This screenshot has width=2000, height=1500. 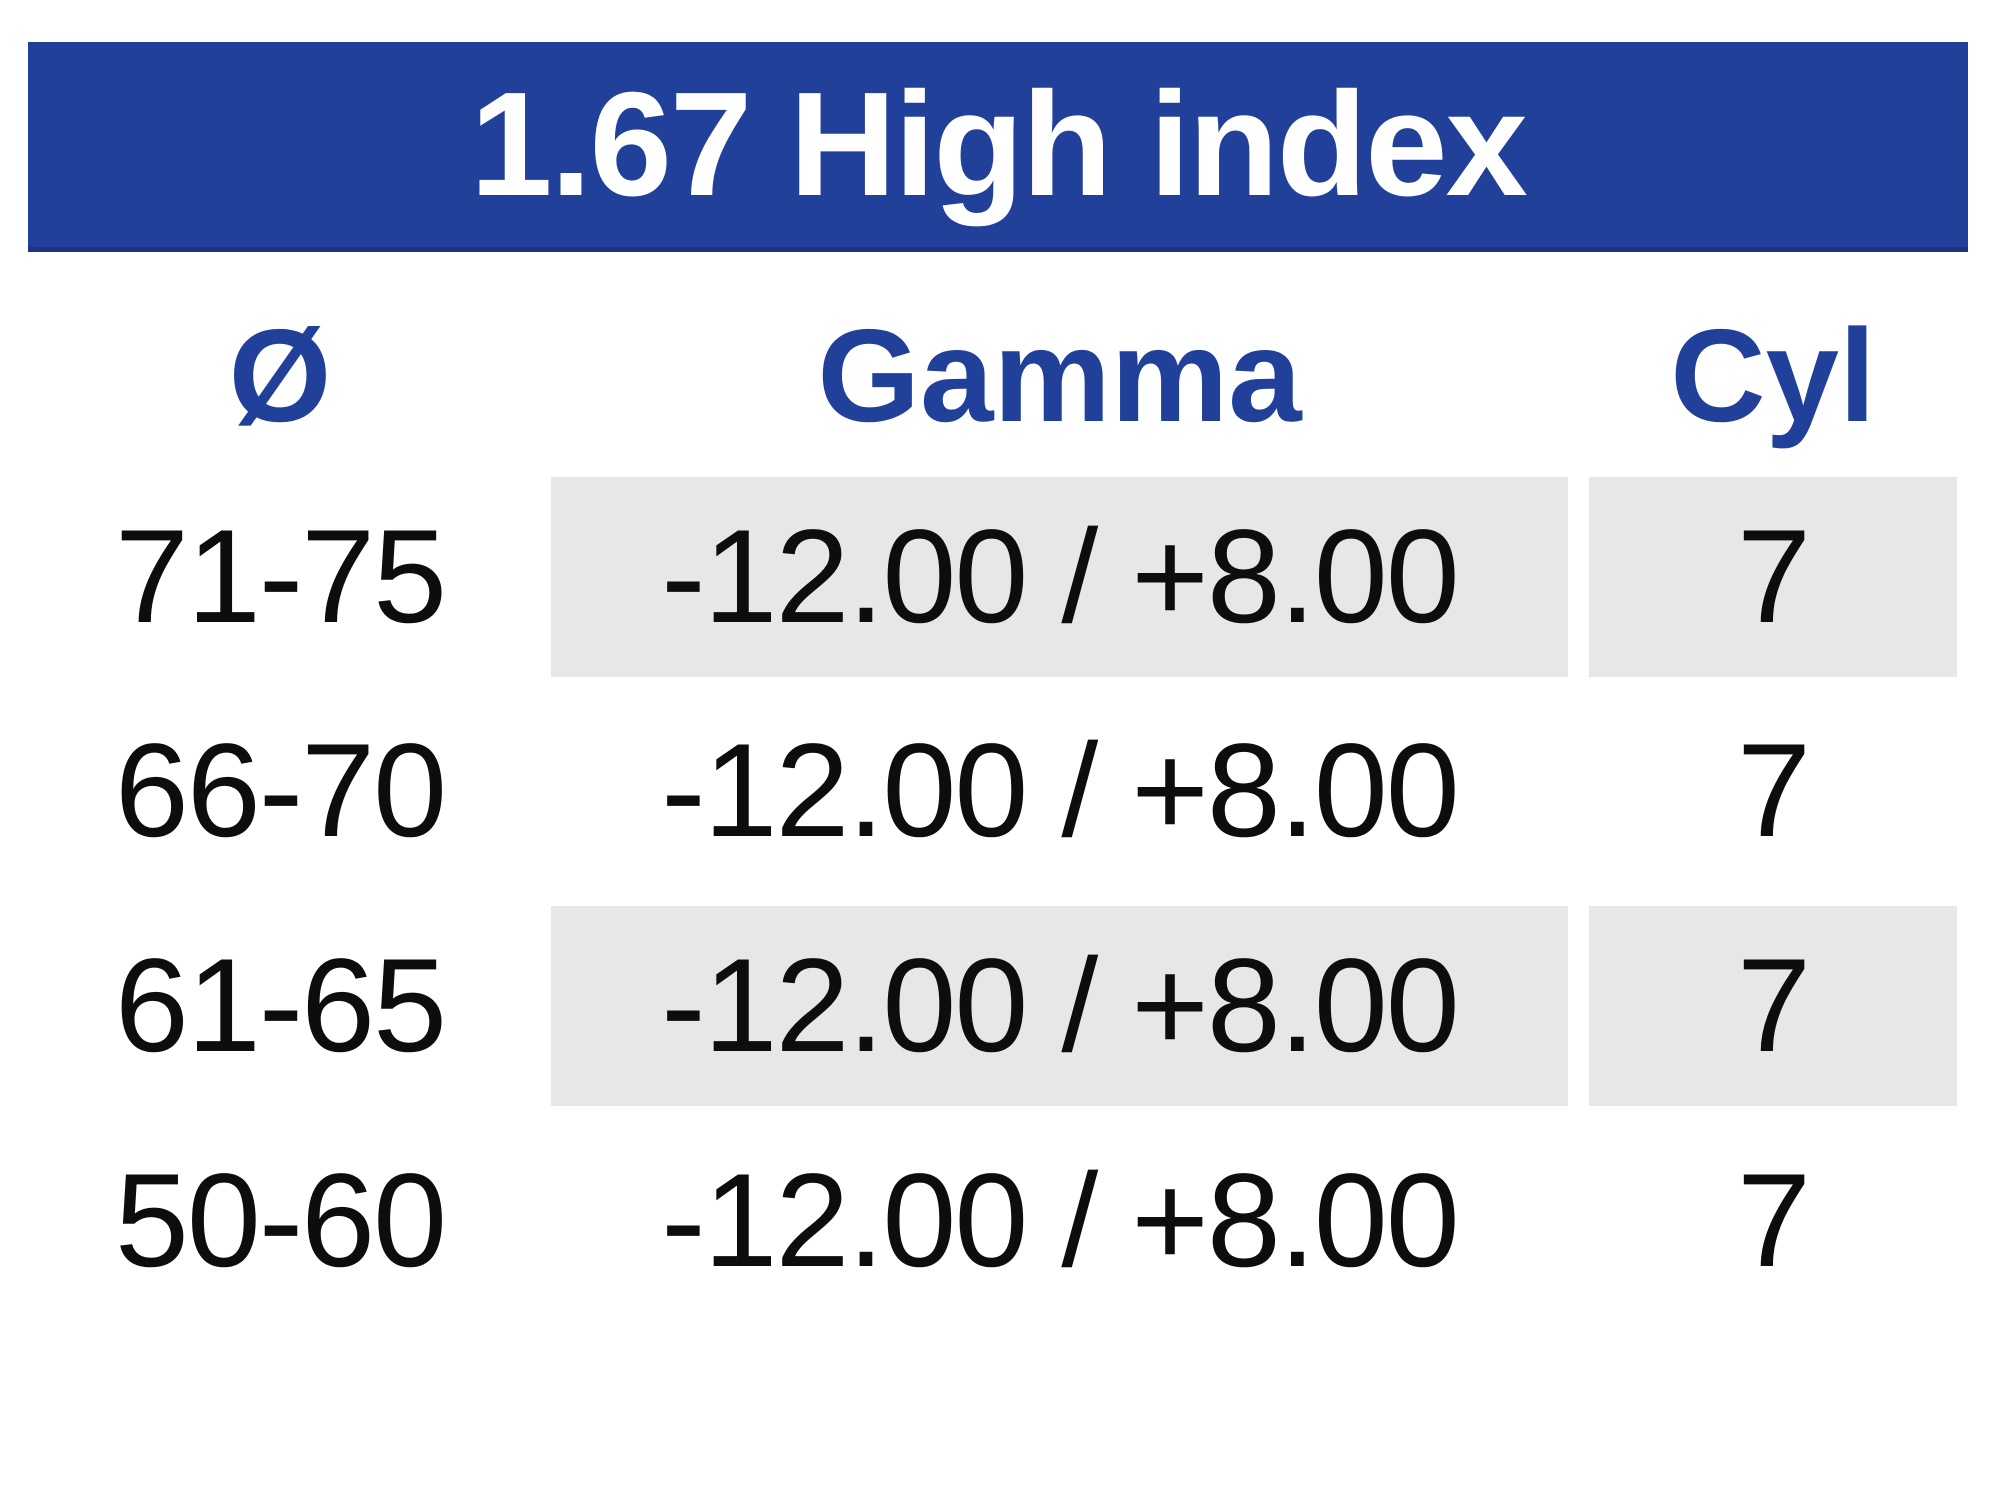 What do you see at coordinates (1773, 375) in the screenshot?
I see `column-header-cyl: Cyl` at bounding box center [1773, 375].